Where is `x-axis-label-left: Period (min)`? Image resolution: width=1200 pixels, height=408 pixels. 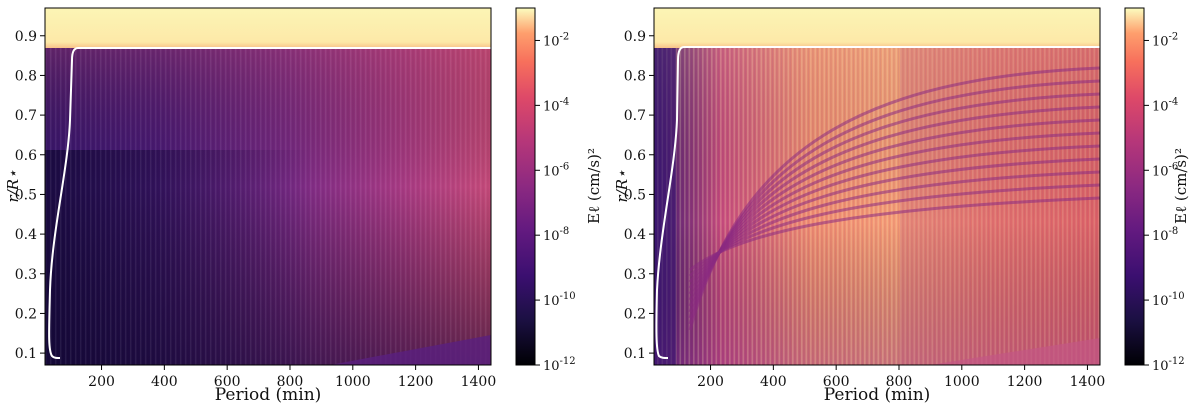 x-axis-label-left: Period (min) is located at coordinates (268, 395).